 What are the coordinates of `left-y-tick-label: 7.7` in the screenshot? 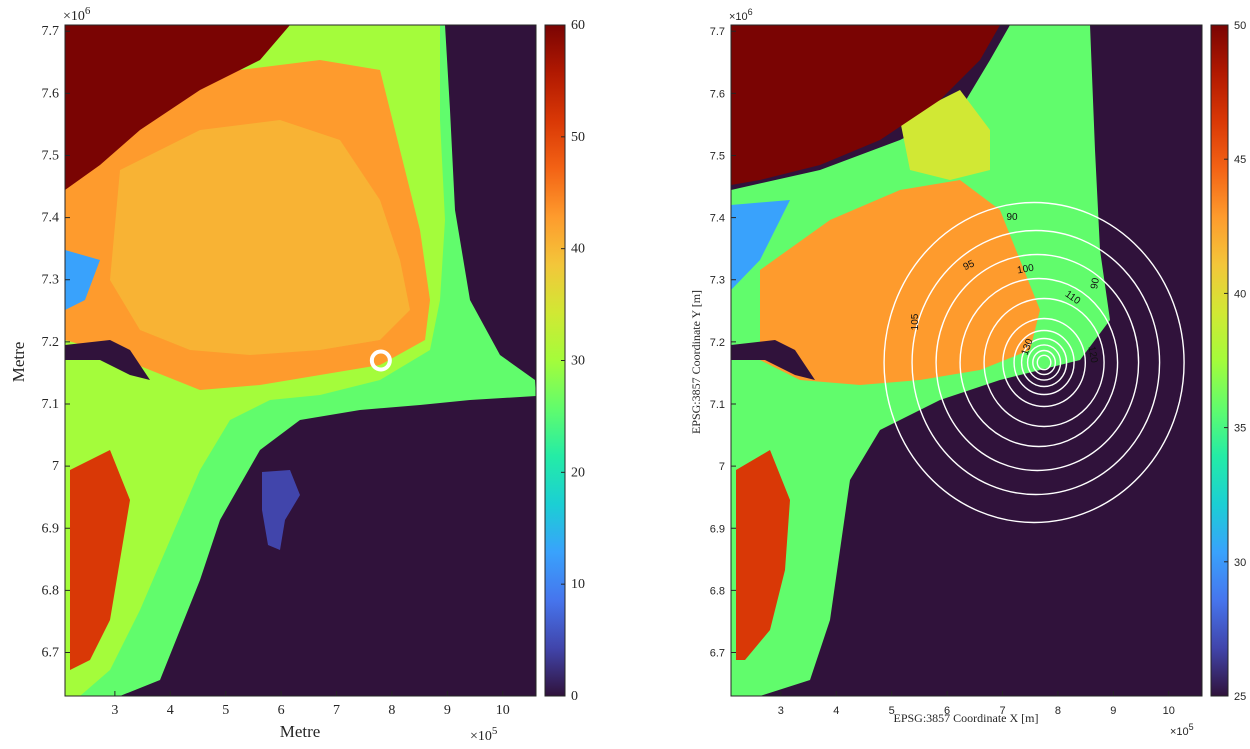 It's located at (51, 31).